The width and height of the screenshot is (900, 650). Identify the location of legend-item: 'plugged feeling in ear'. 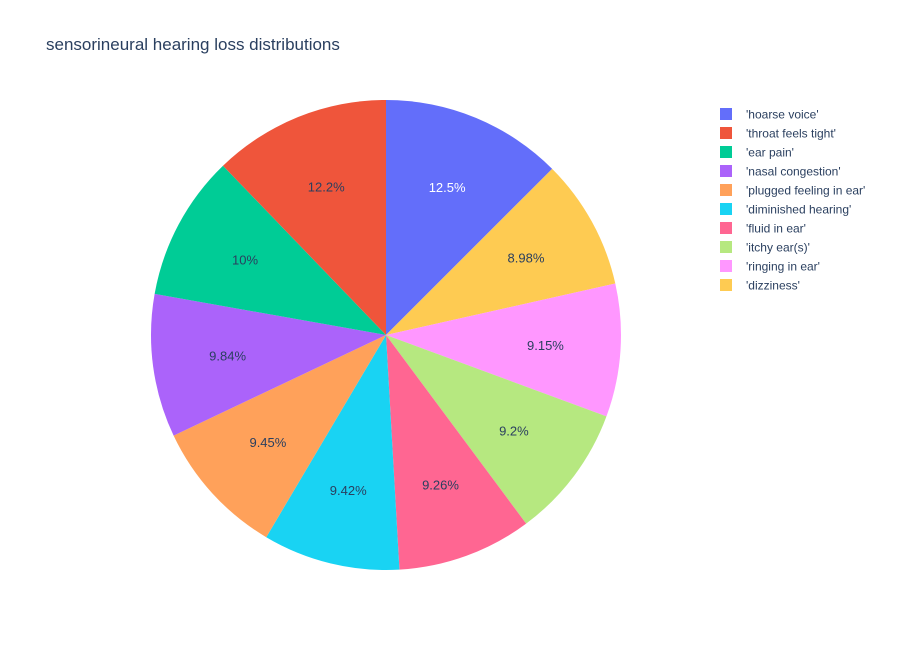
(792, 191).